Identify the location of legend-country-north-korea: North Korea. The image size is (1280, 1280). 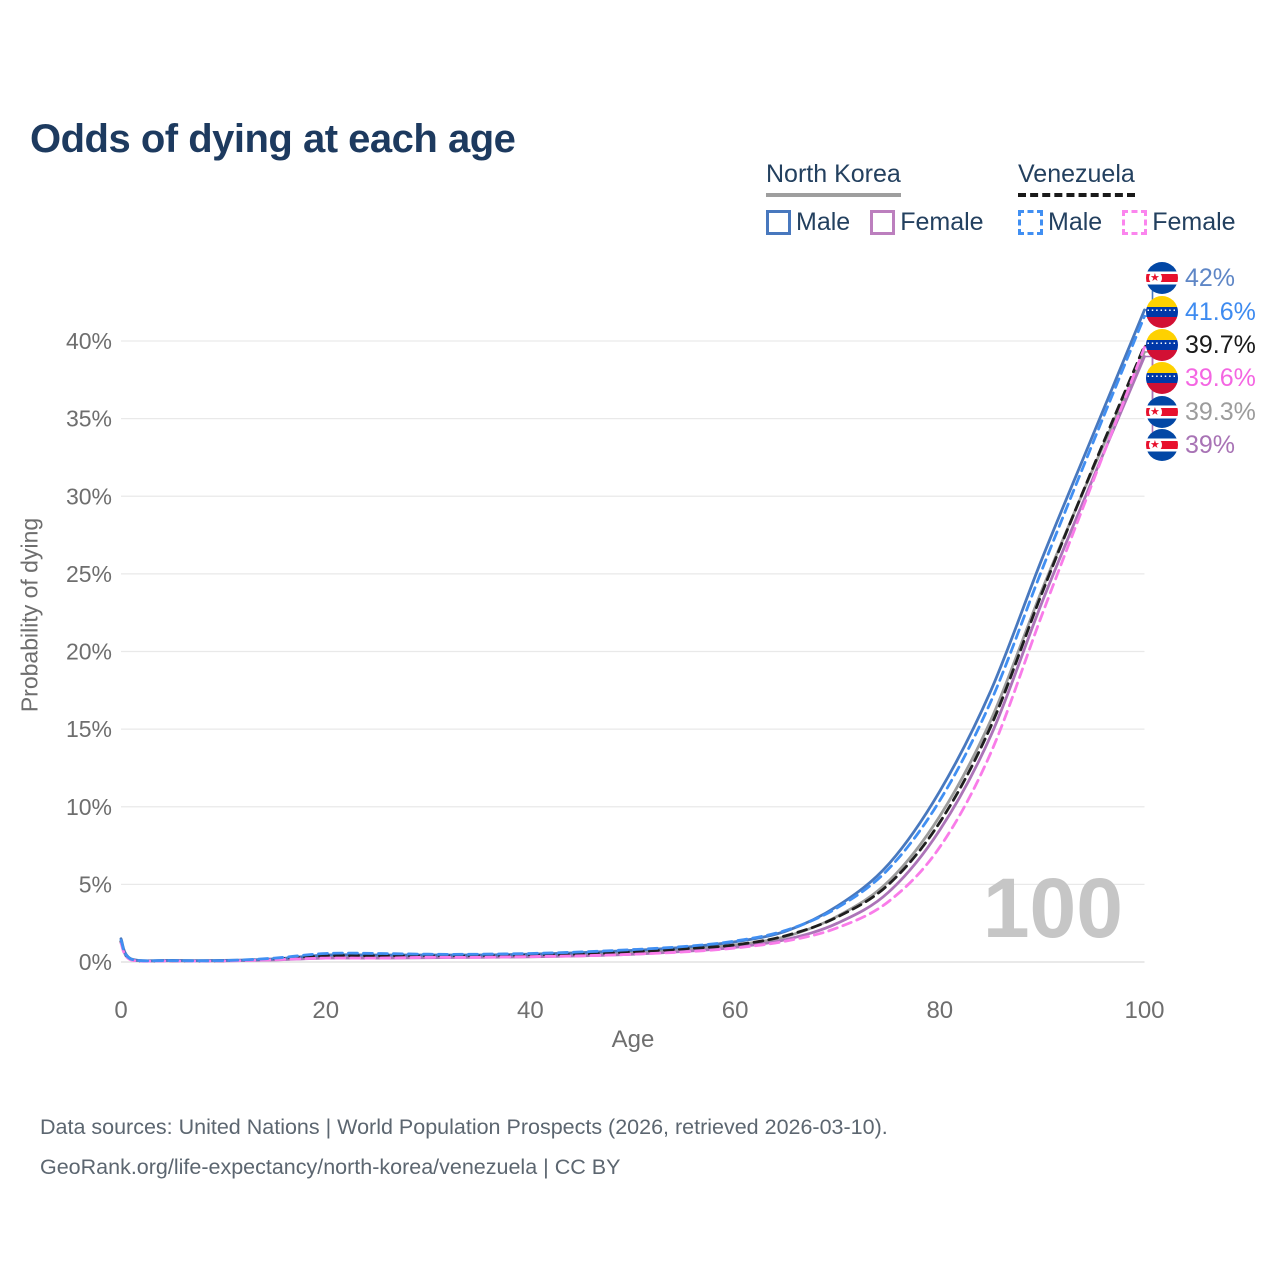
(833, 178).